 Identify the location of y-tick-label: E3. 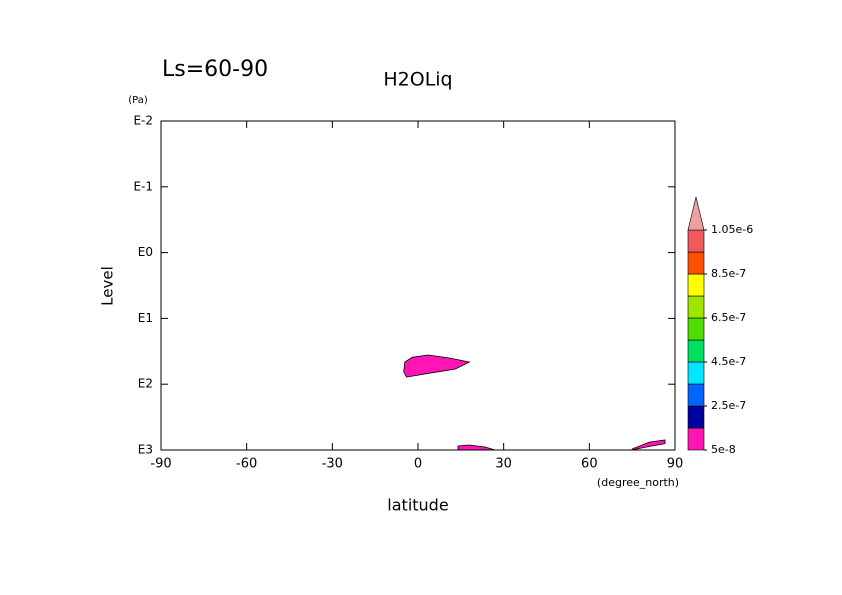
(145, 450).